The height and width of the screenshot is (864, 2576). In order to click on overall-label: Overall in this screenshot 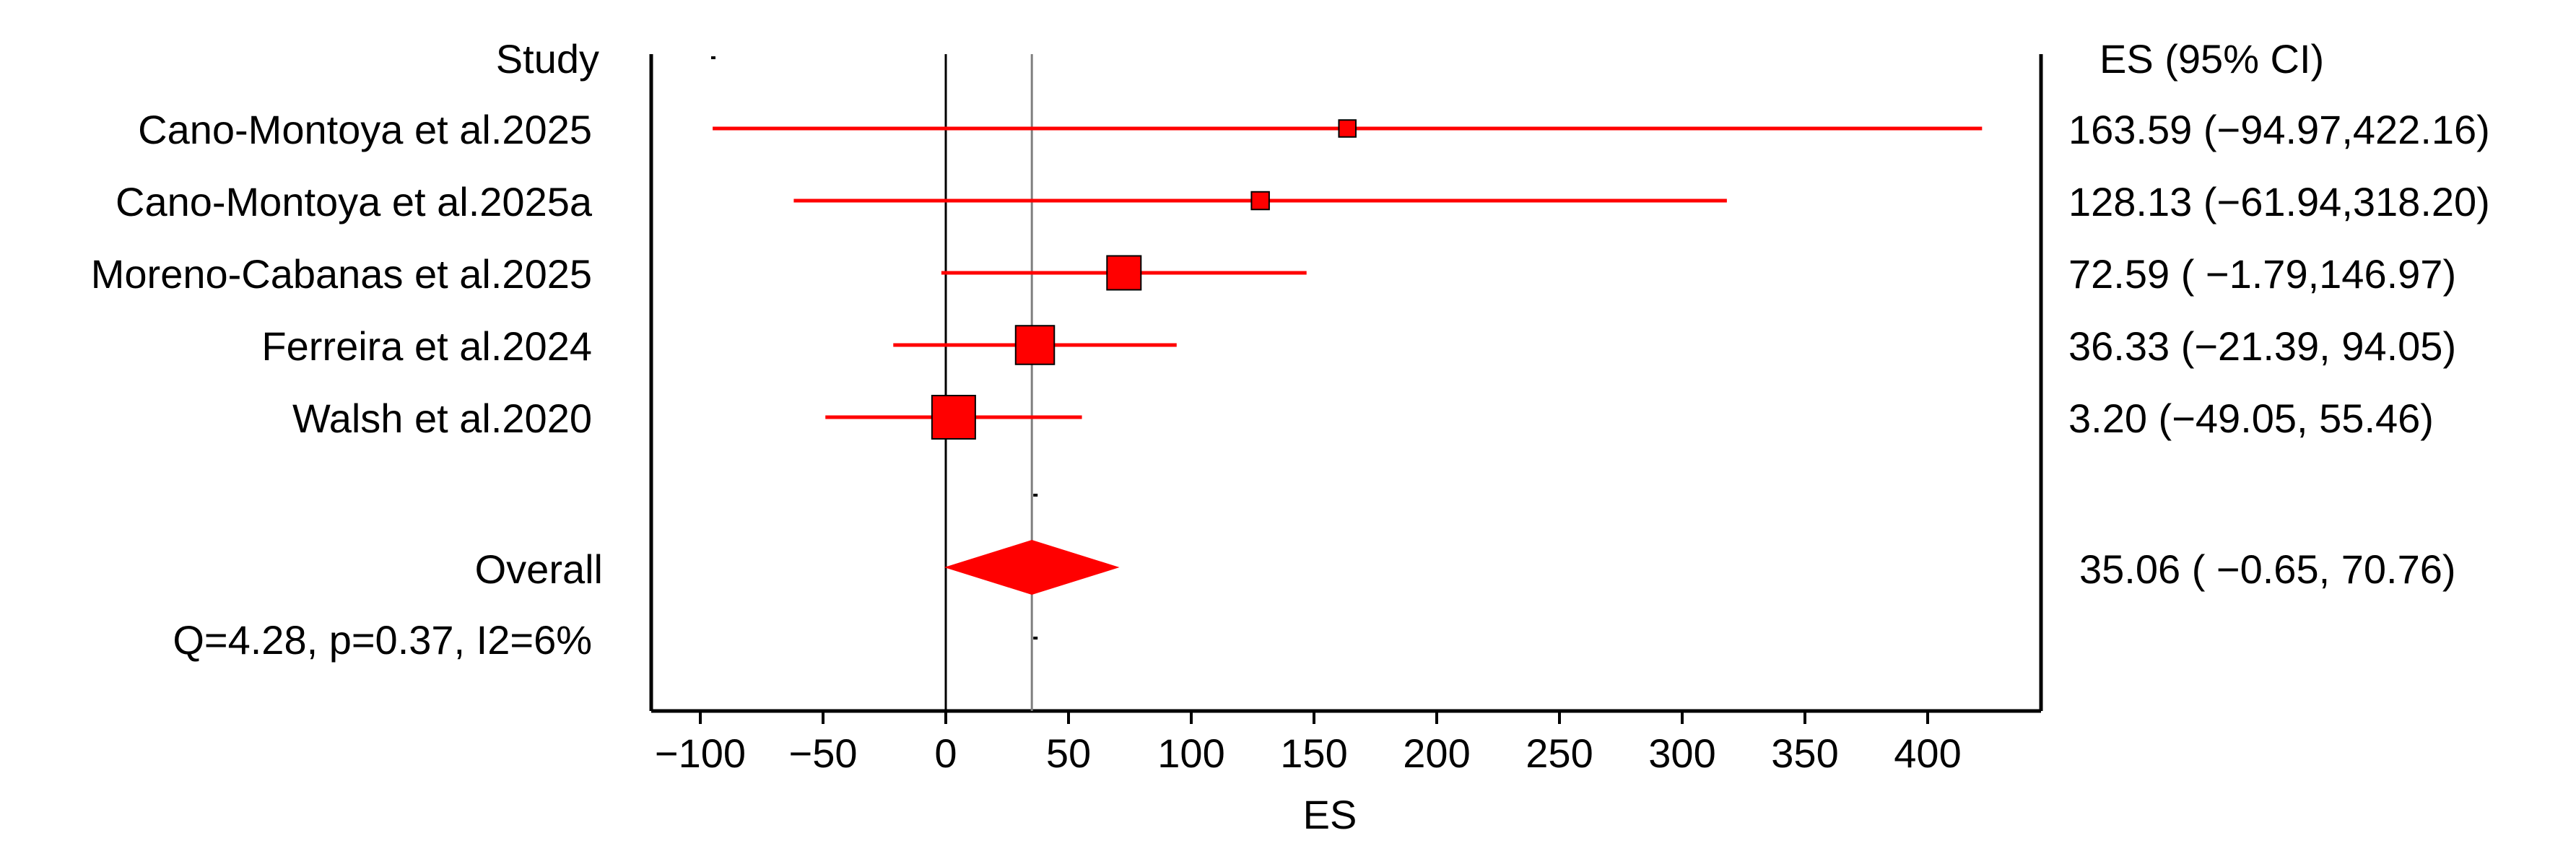, I will do `click(539, 569)`.